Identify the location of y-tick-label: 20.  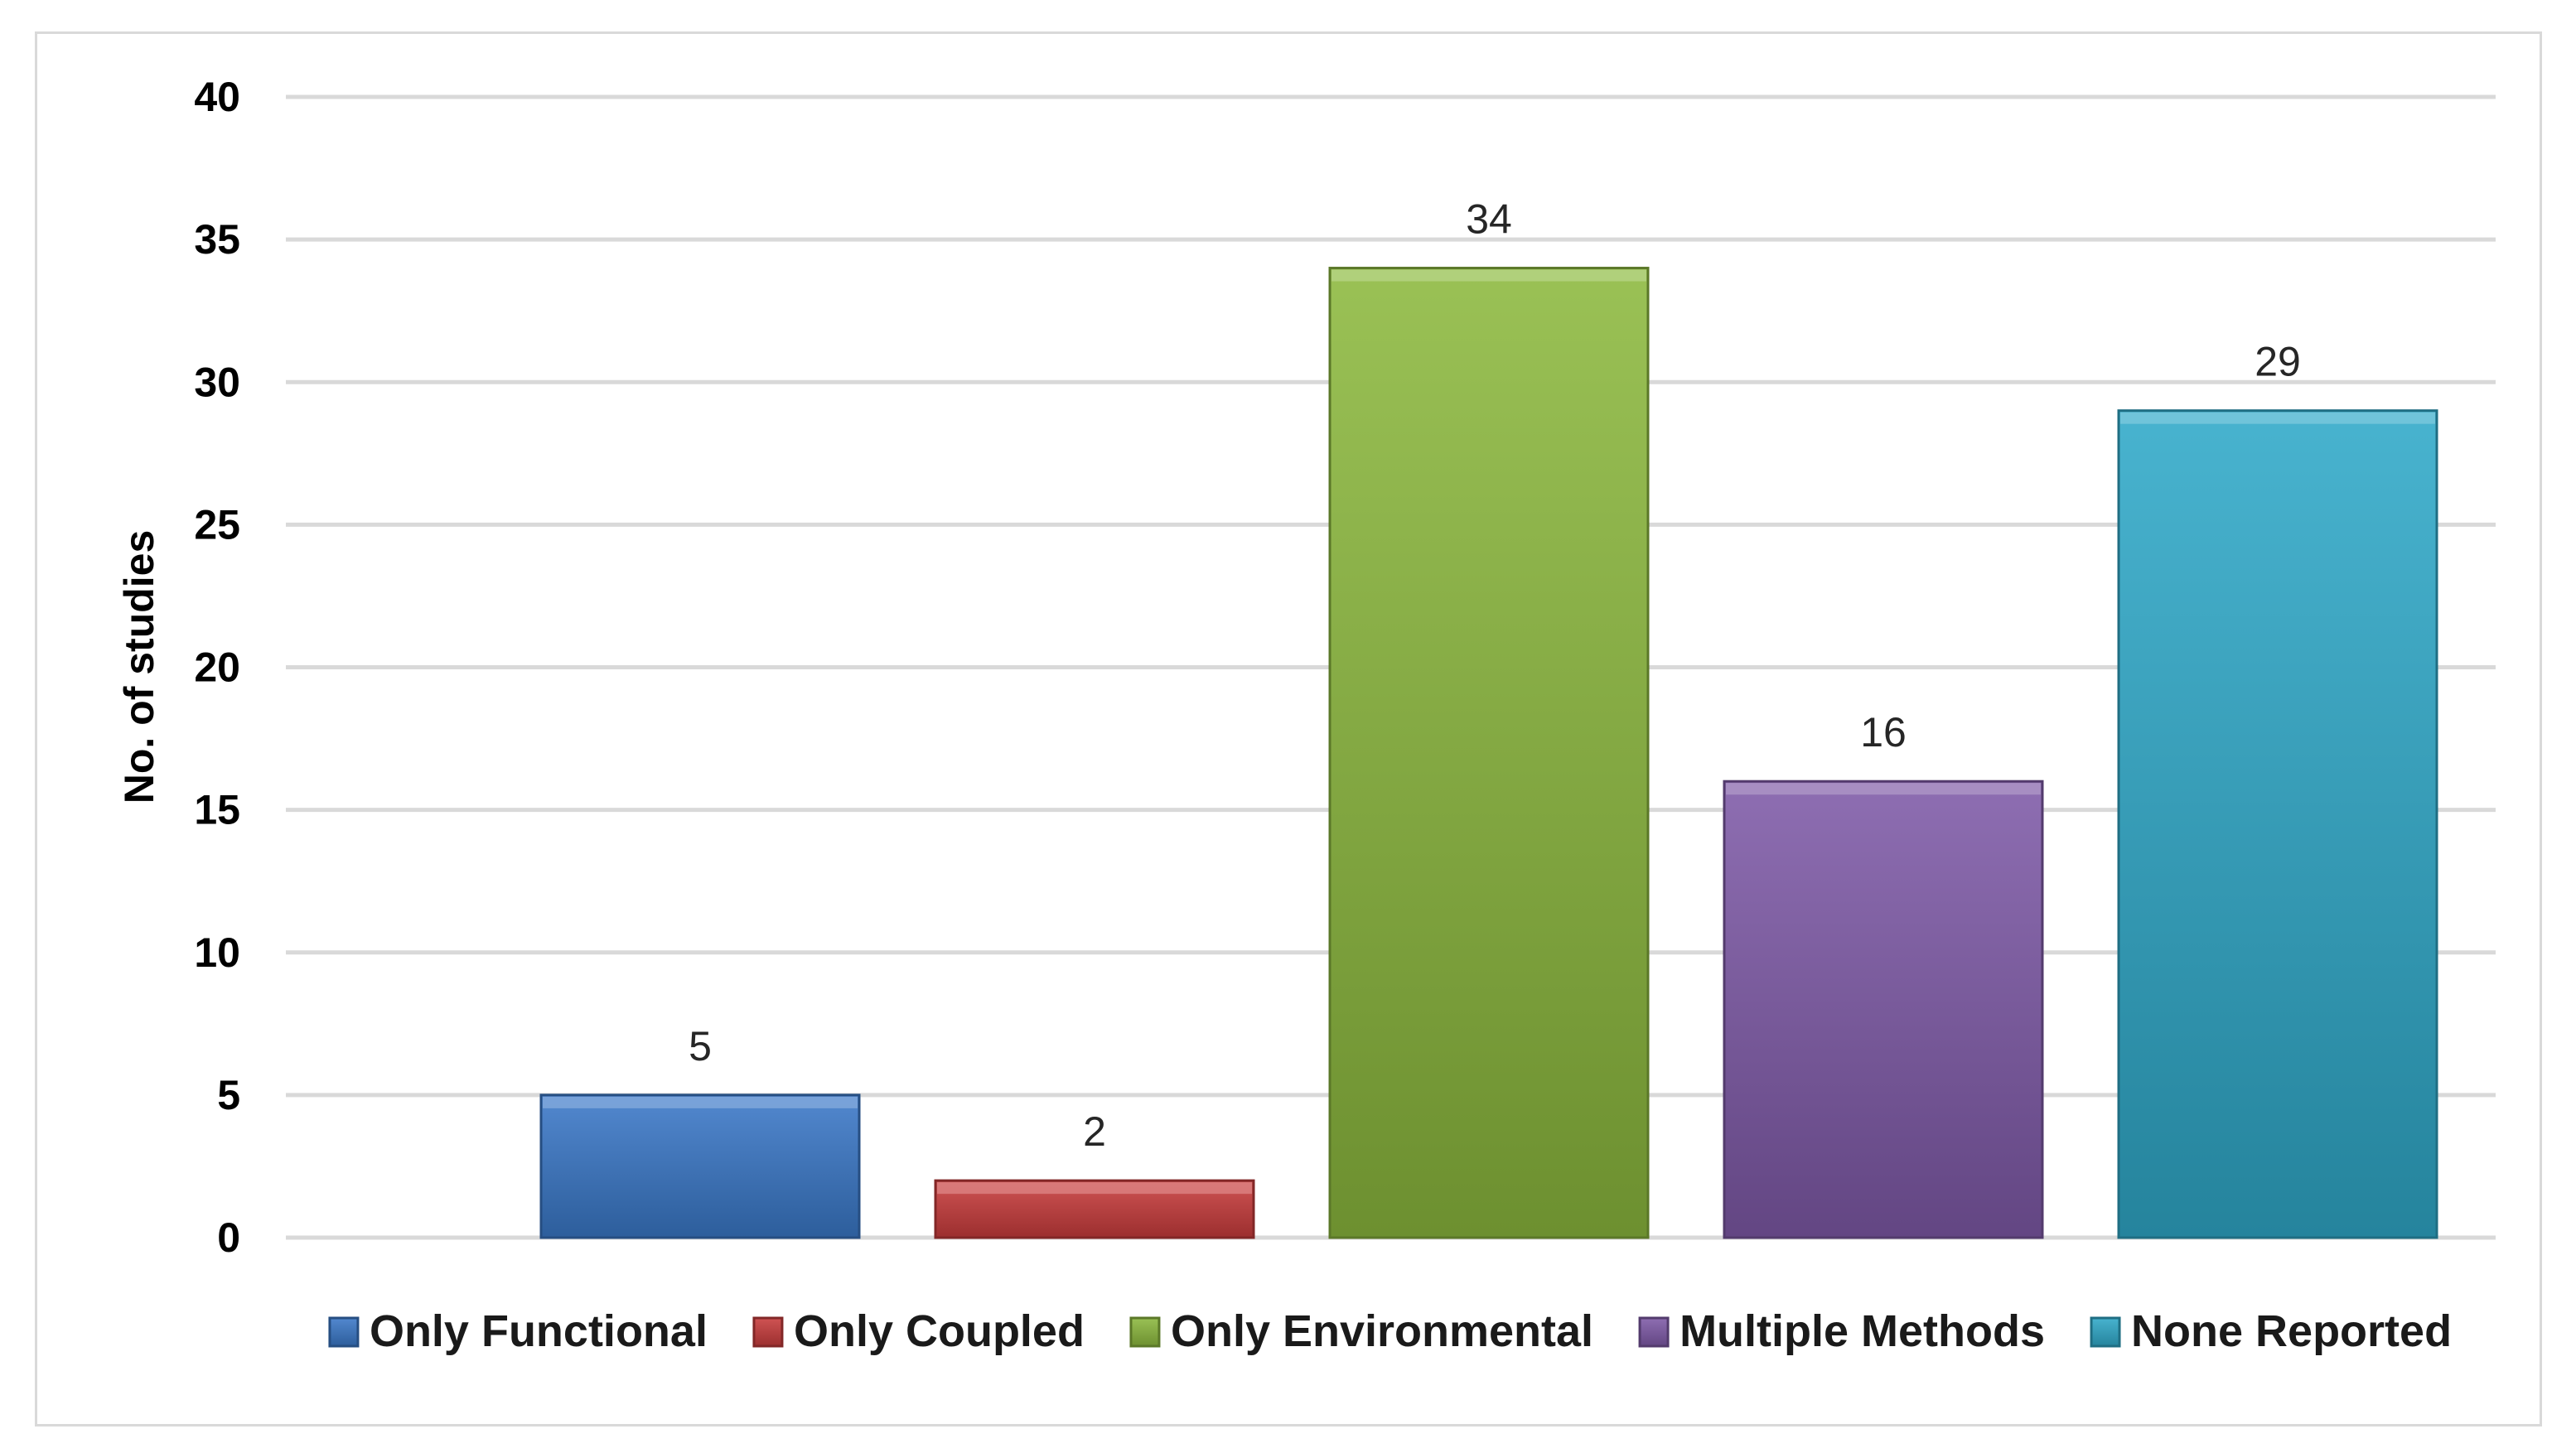
(217, 667).